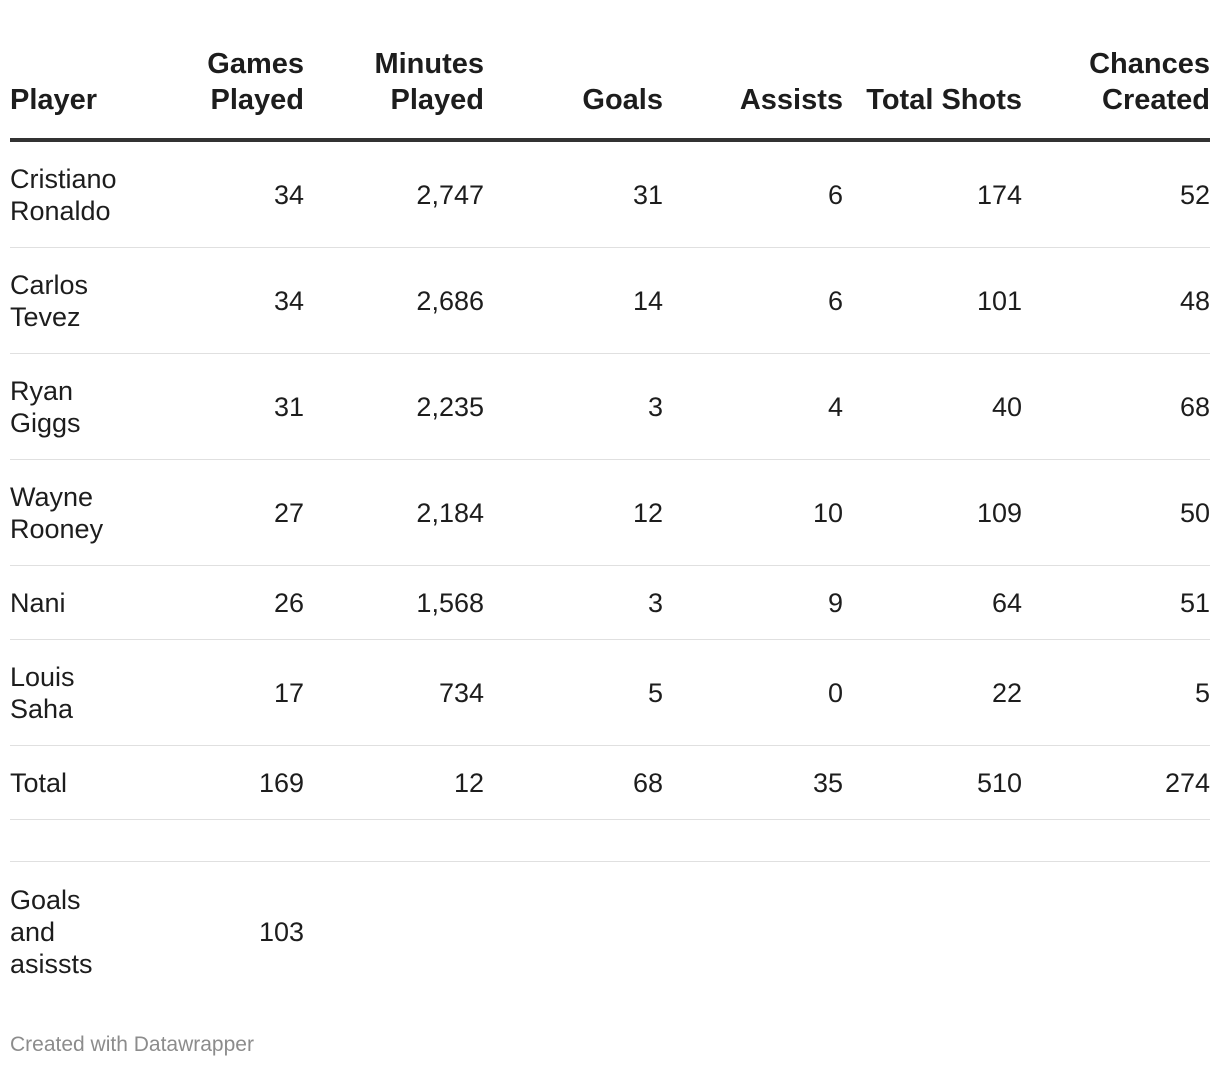 Image resolution: width=1220 pixels, height=1070 pixels. What do you see at coordinates (573, 300) in the screenshot?
I see `cell-goals: 14` at bounding box center [573, 300].